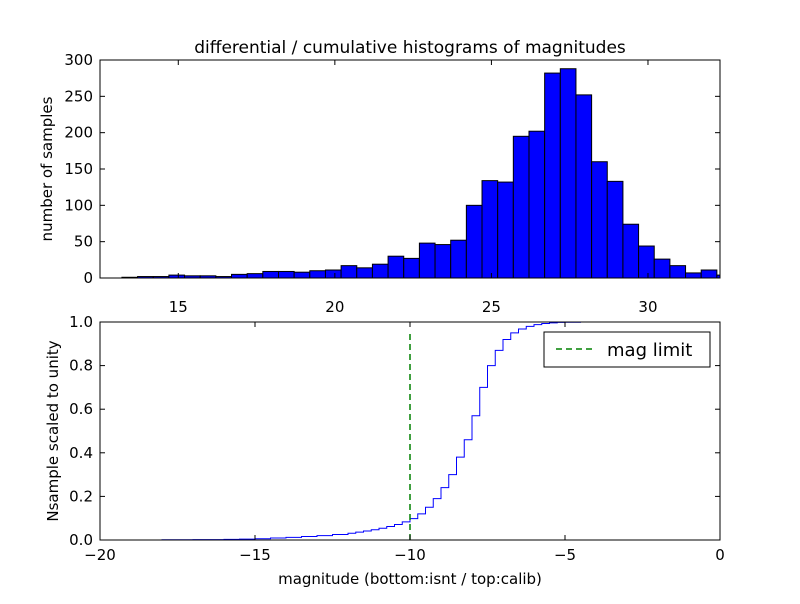 This screenshot has height=604, width=800. I want to click on legend: mag limit, so click(627, 349).